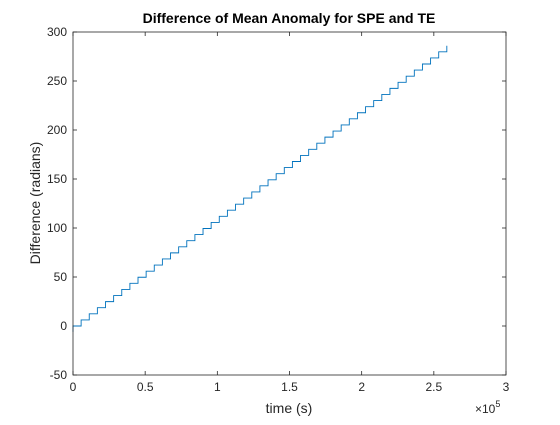 This screenshot has width=560, height=425. What do you see at coordinates (57, 228) in the screenshot?
I see `y-tick-label: 100` at bounding box center [57, 228].